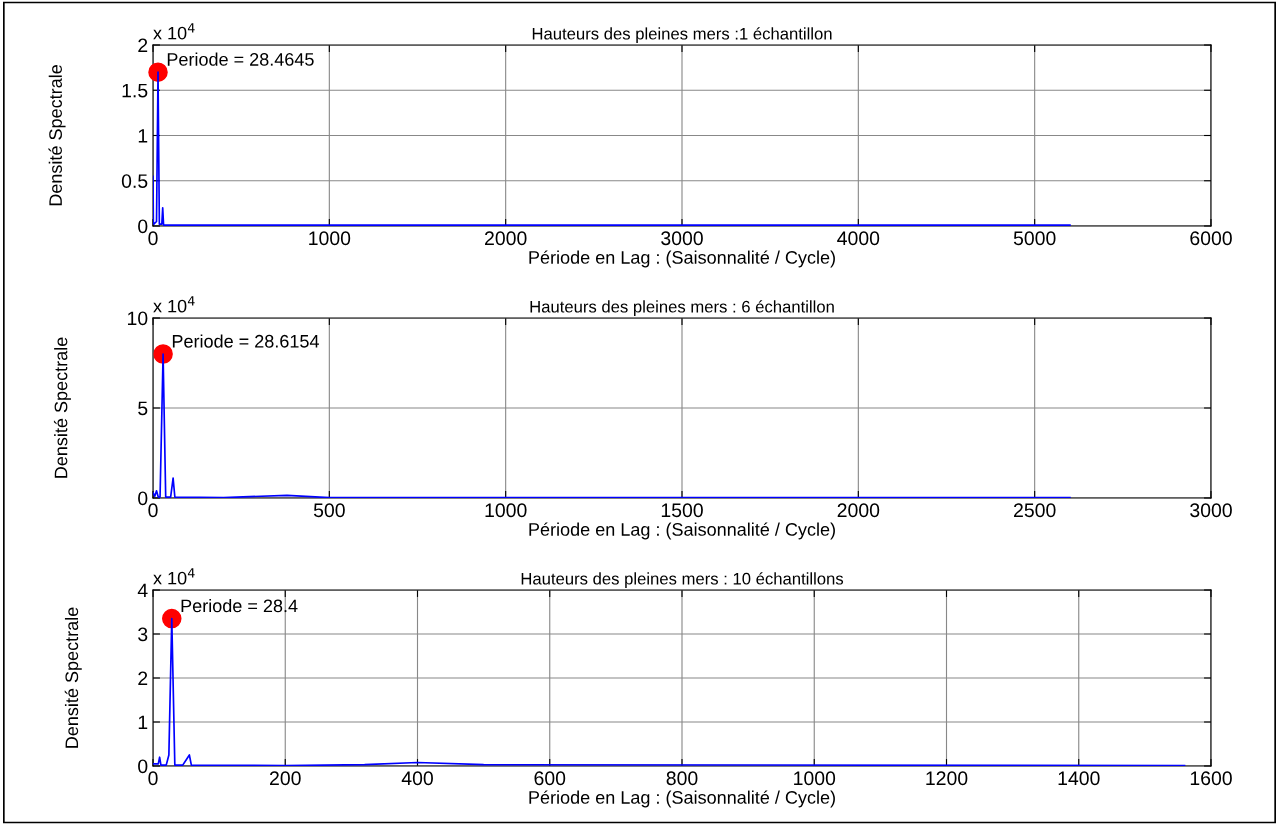 This screenshot has width=1279, height=825. I want to click on x-tick-label: 4000, so click(858, 238).